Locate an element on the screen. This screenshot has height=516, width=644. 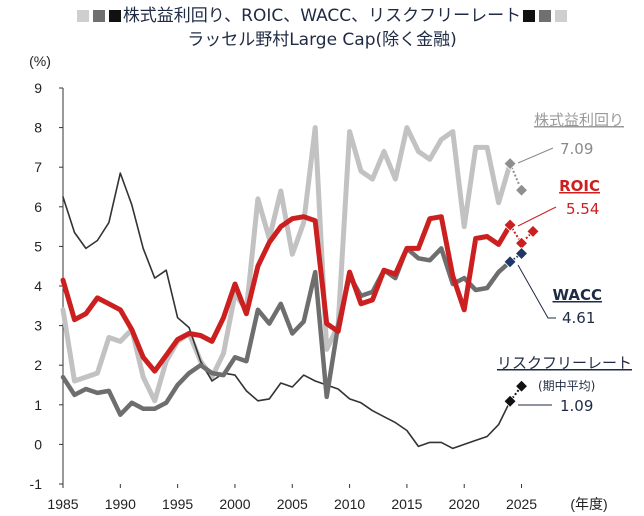
y-tick-label: 4 is located at coordinates (38, 286).